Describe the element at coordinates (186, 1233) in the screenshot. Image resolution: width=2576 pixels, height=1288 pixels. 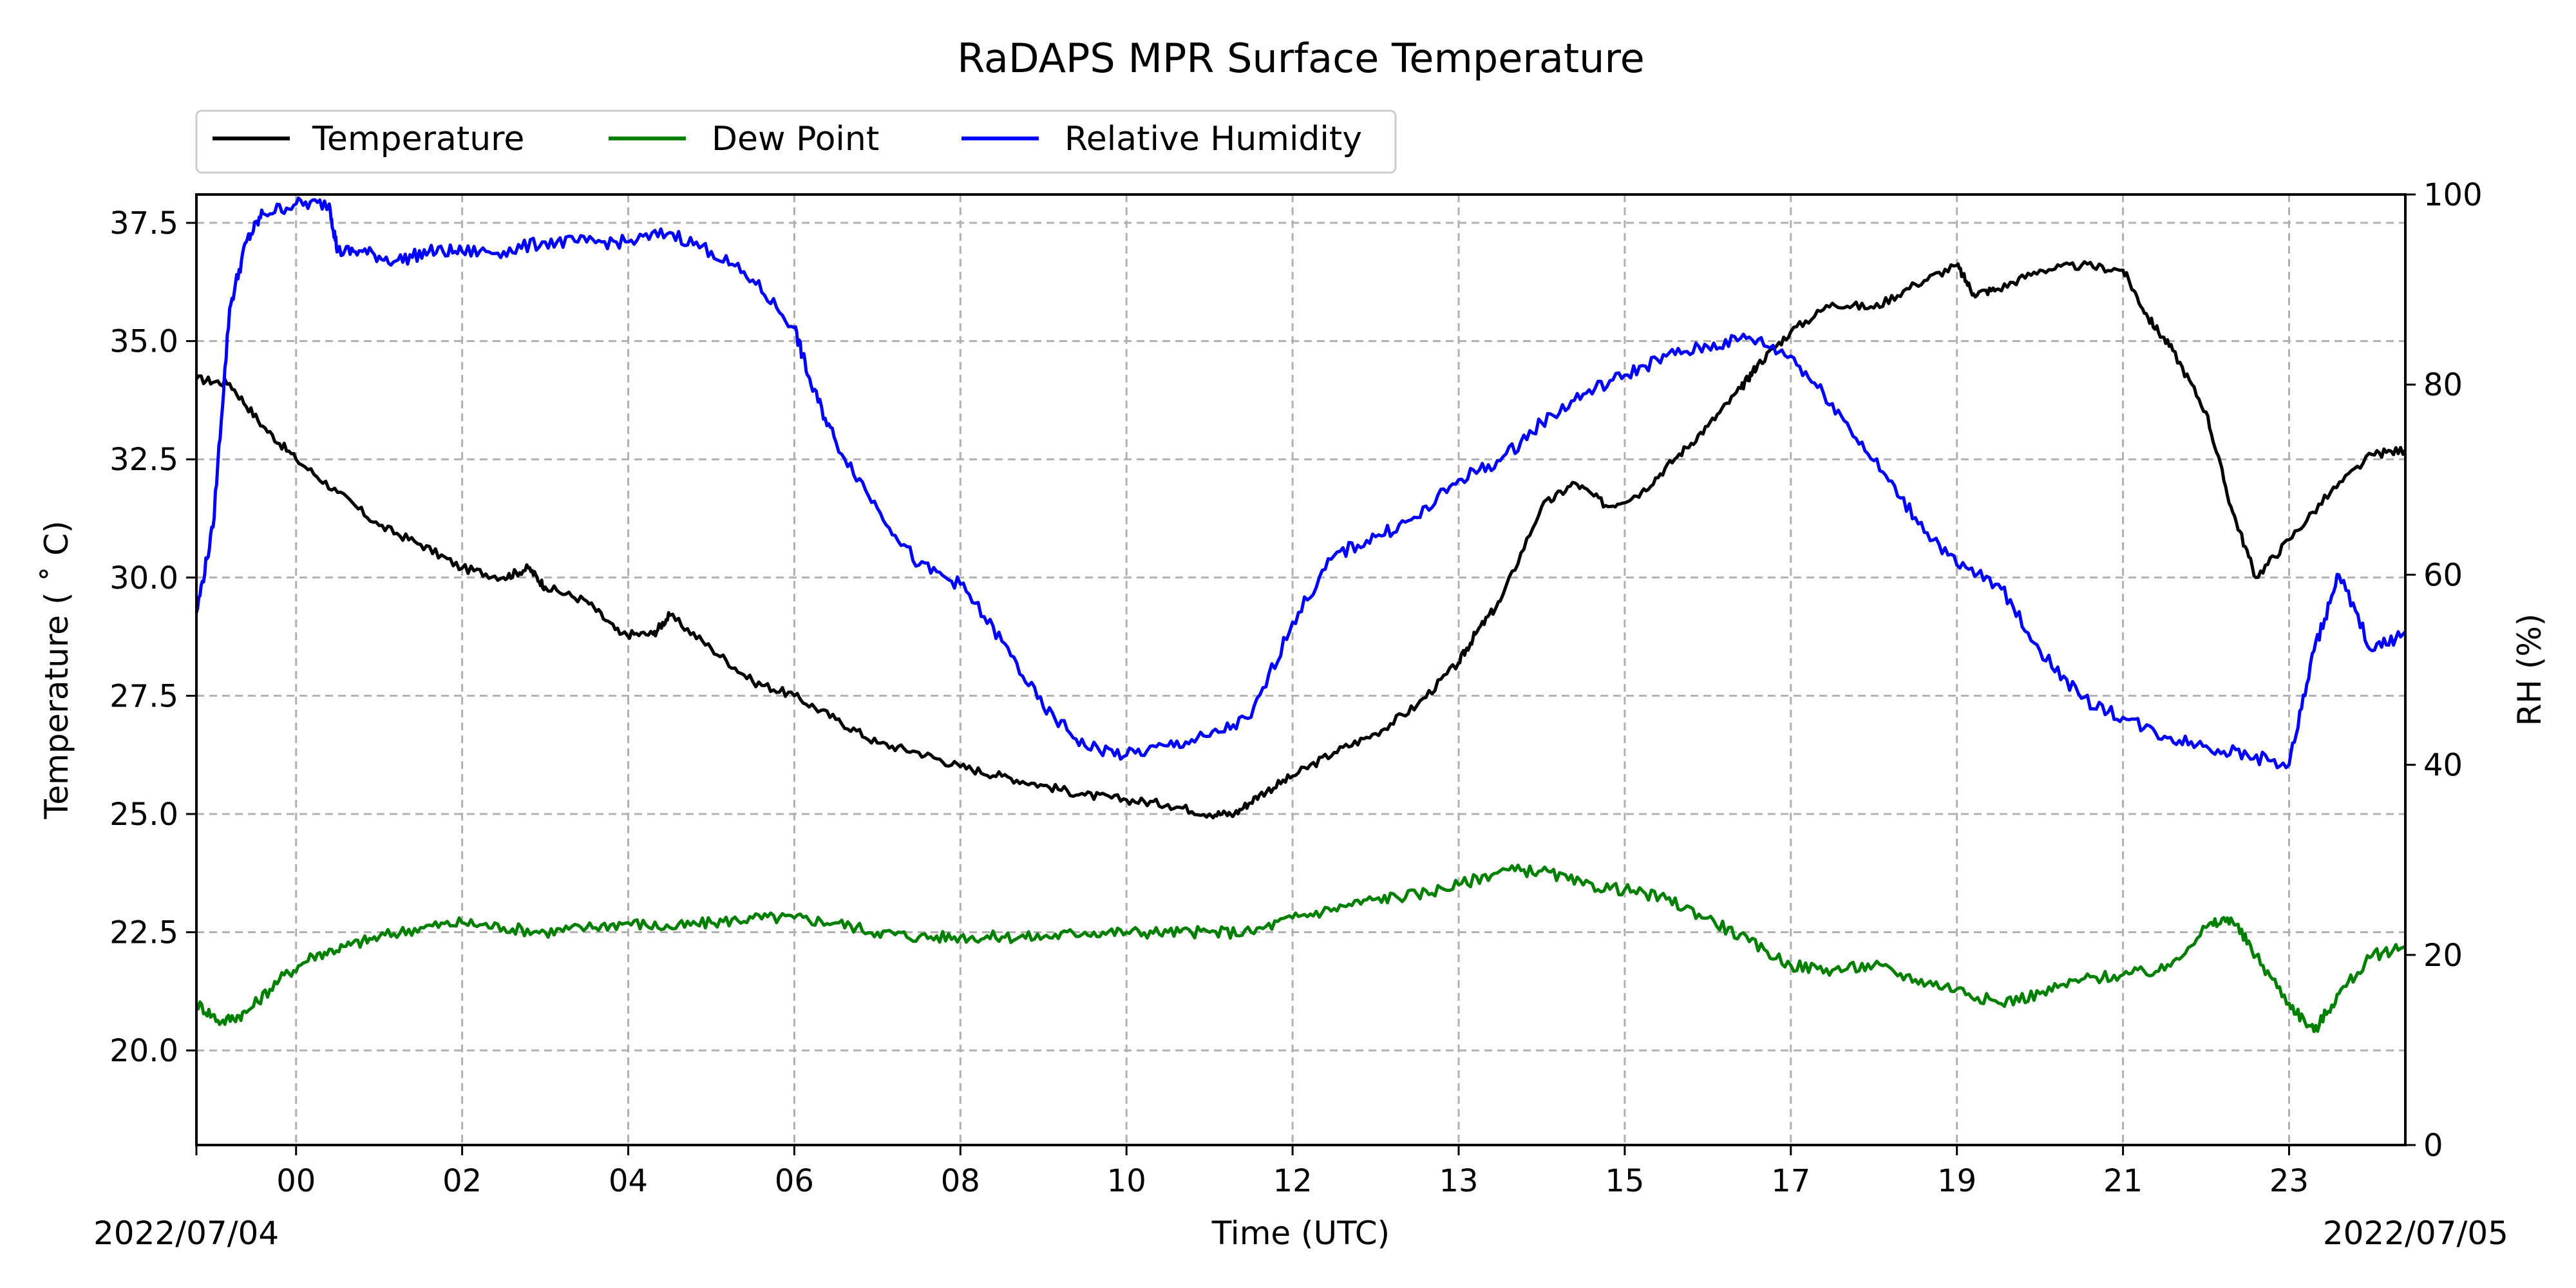
I see `date-label-start: 2022/07/04` at that location.